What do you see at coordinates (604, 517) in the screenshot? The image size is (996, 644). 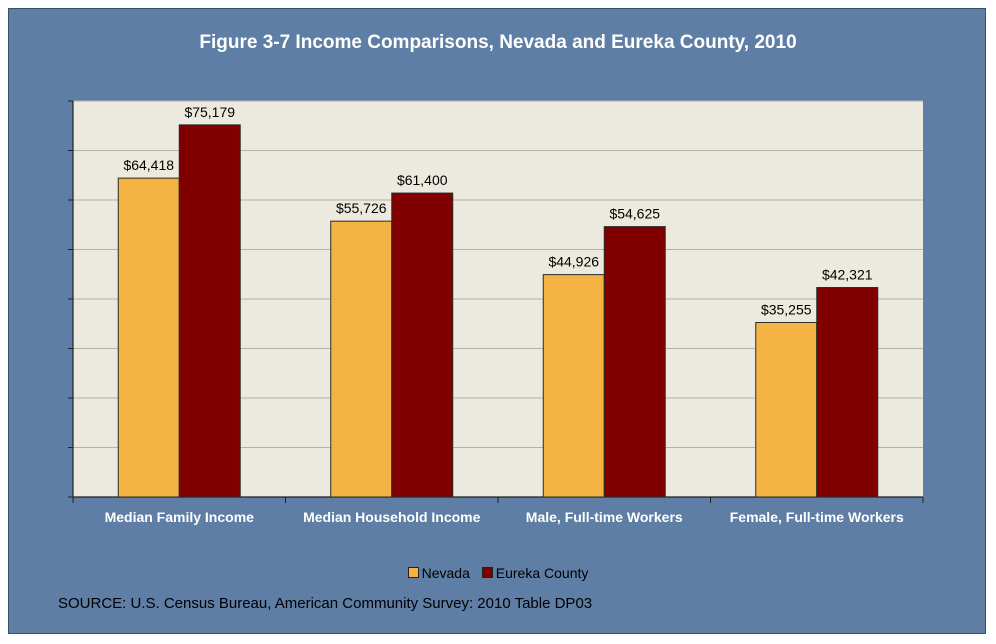 I see `category-label-male-full-time-workers: Male, Full-time Workers` at bounding box center [604, 517].